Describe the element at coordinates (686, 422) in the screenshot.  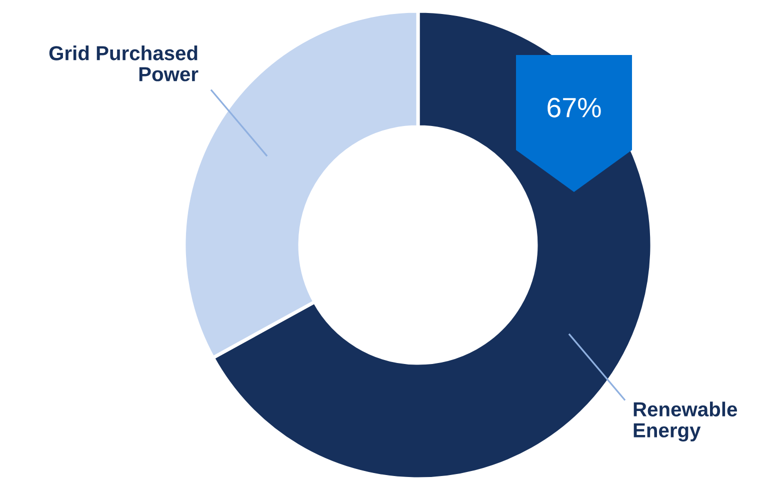
I see `slice-label: Renewable Energy` at that location.